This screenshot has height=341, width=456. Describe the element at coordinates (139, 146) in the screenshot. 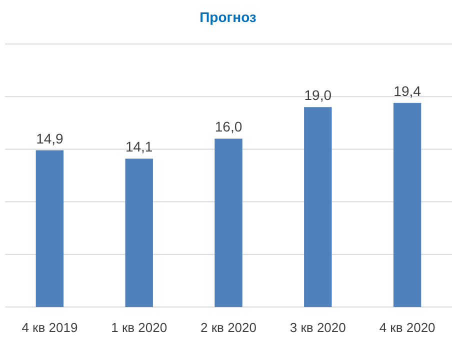

I see `data-label: 14,1` at that location.